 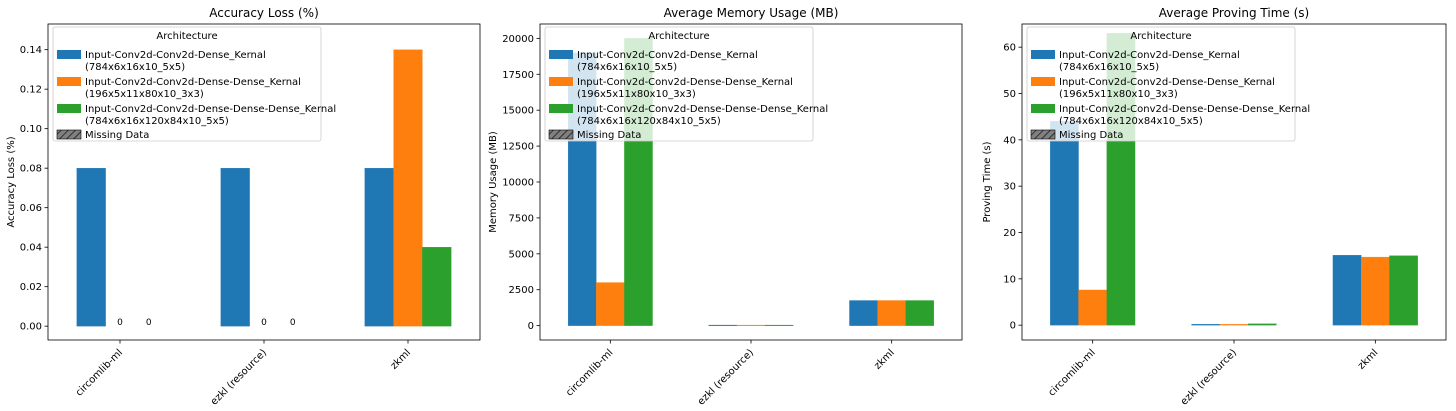 I want to click on y-tick-label-5: 50, so click(x=1009, y=94).